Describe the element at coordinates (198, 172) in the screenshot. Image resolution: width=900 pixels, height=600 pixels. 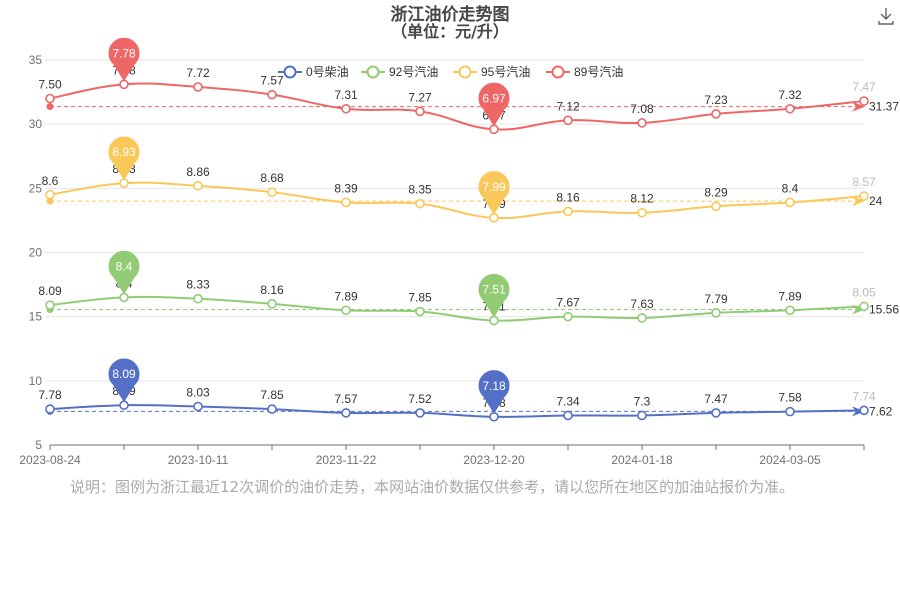
I see `data-label: 8.86` at that location.